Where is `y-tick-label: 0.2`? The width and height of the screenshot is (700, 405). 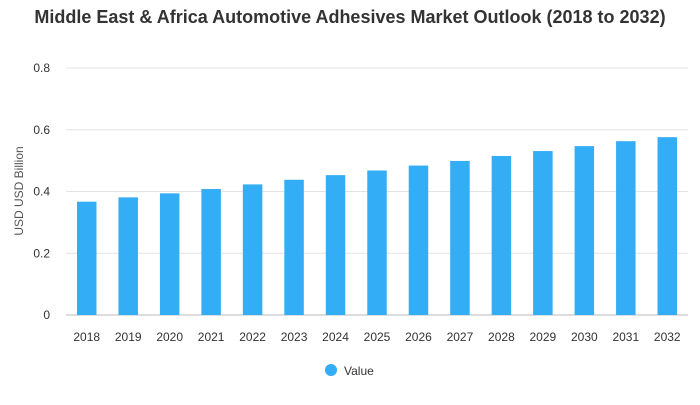 y-tick-label: 0.2 is located at coordinates (41, 253).